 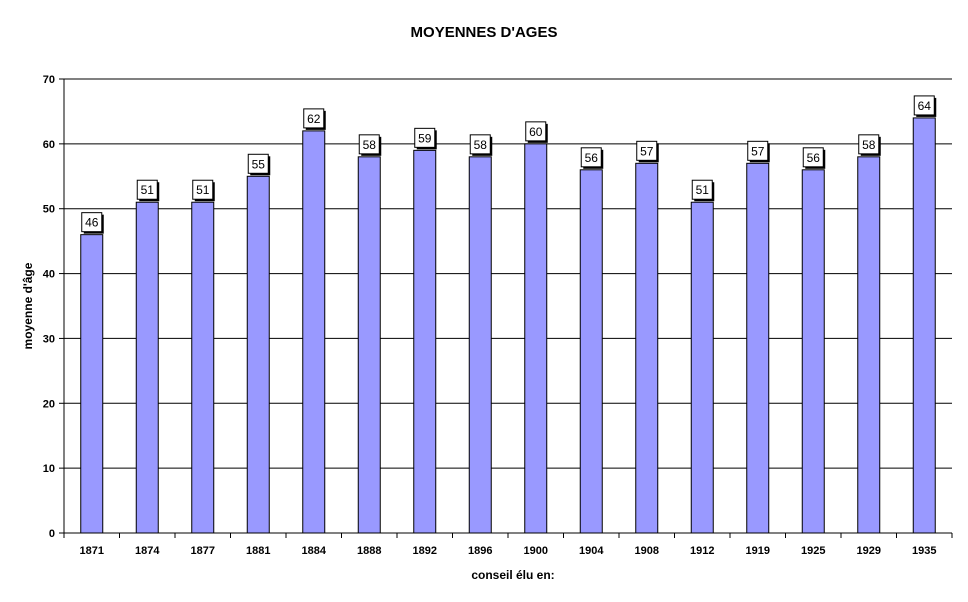 I want to click on data-label: 59, so click(x=425, y=138).